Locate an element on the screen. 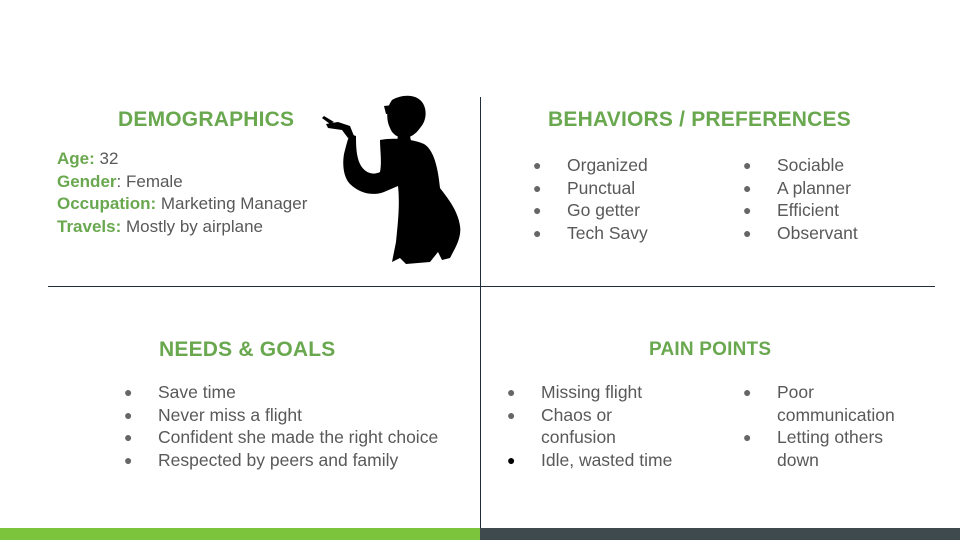  gender-value: : Female is located at coordinates (149, 181).